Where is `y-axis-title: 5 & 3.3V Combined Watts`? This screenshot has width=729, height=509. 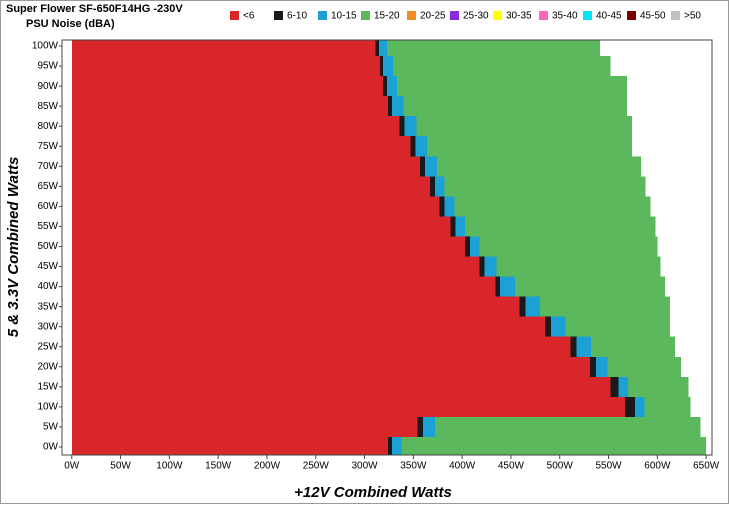 y-axis-title: 5 & 3.3V Combined Watts is located at coordinates (13, 247).